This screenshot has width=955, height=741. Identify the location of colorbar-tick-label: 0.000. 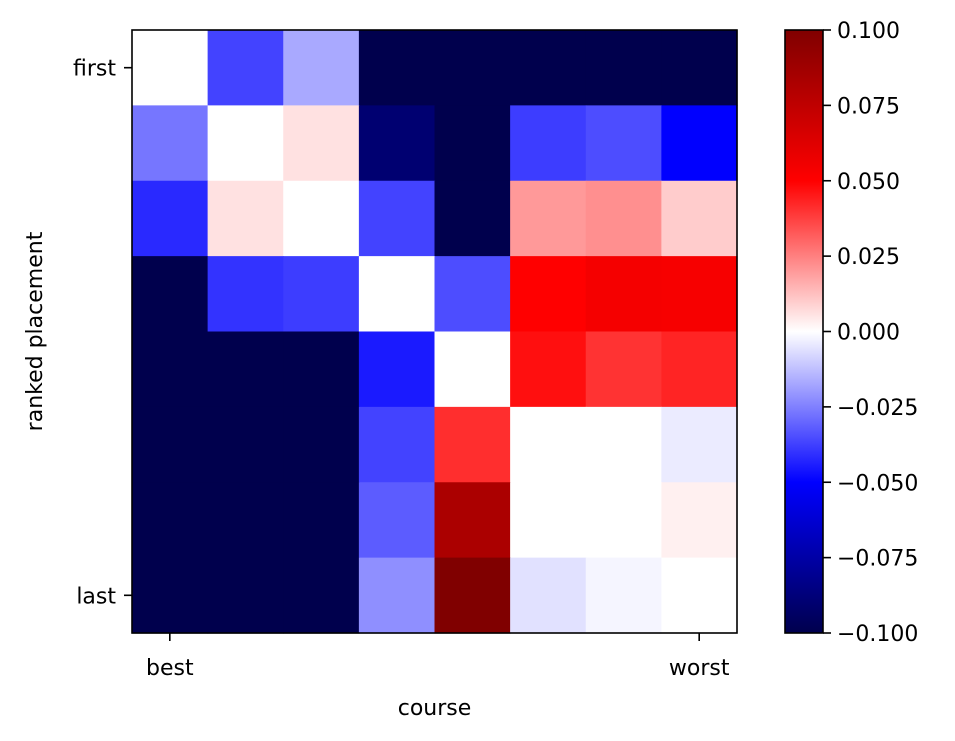
(868, 333).